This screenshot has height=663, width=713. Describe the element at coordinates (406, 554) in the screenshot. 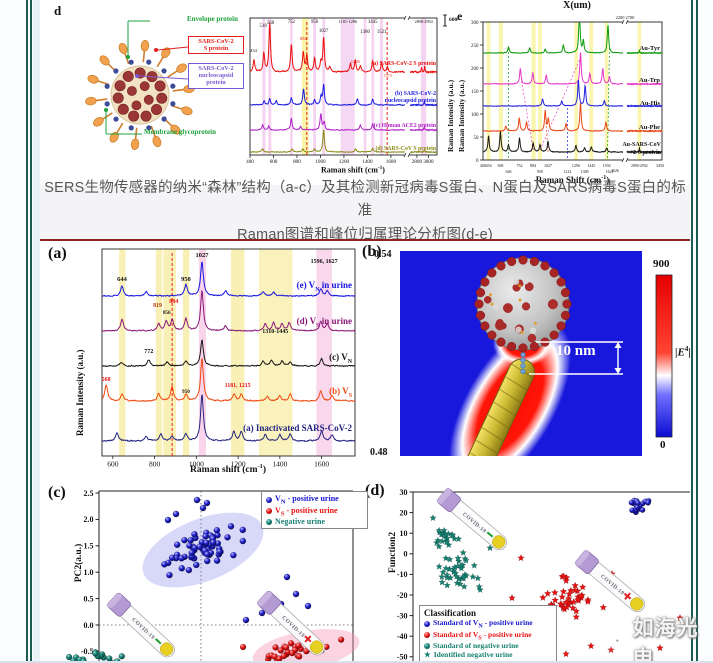

I see `svg-text: 0` at that location.